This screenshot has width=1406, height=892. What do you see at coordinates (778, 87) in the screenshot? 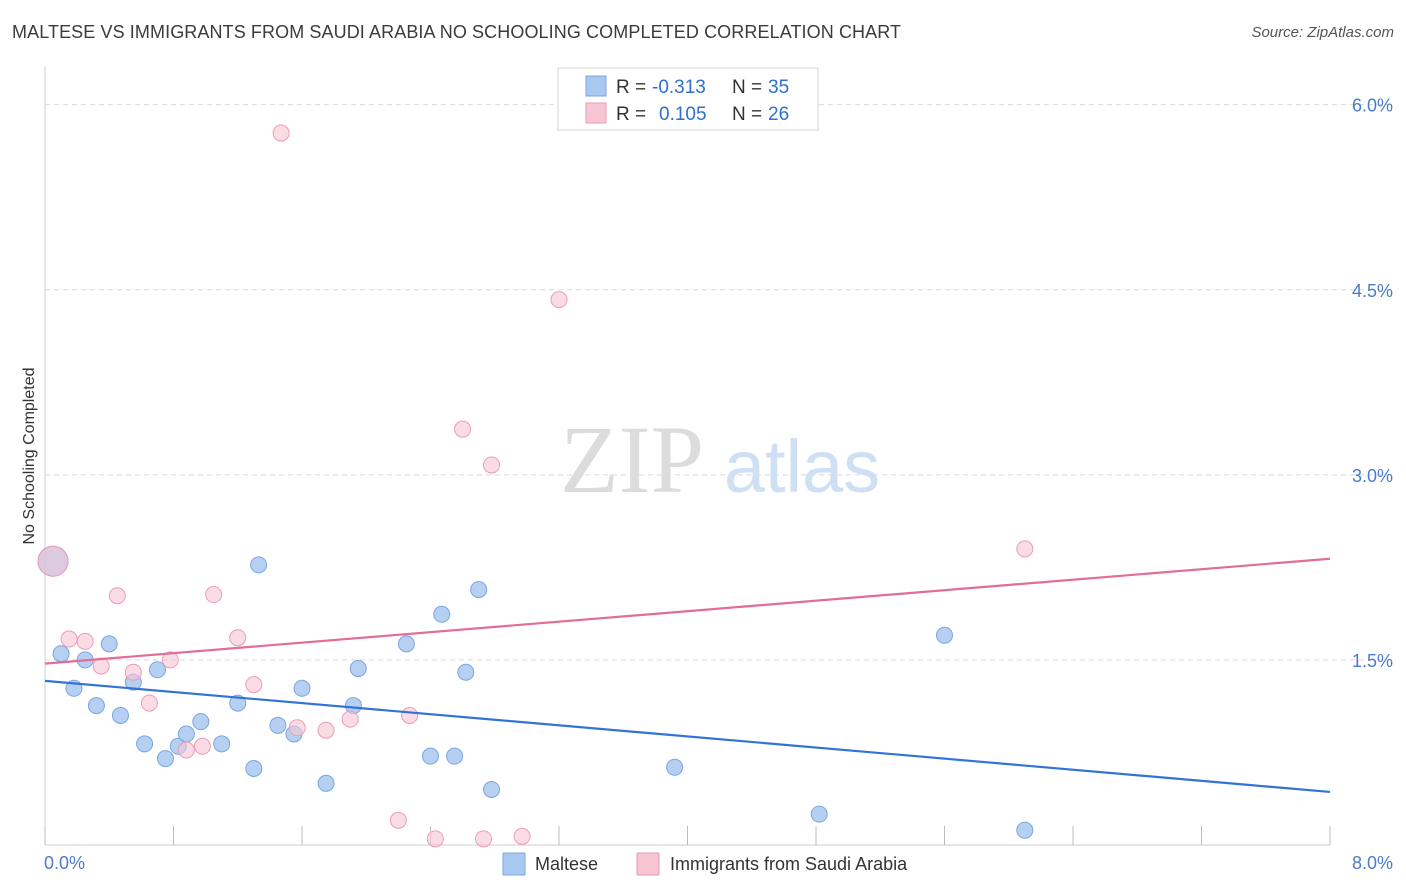
I see `legend-n-value-maltese: 35` at bounding box center [778, 87].